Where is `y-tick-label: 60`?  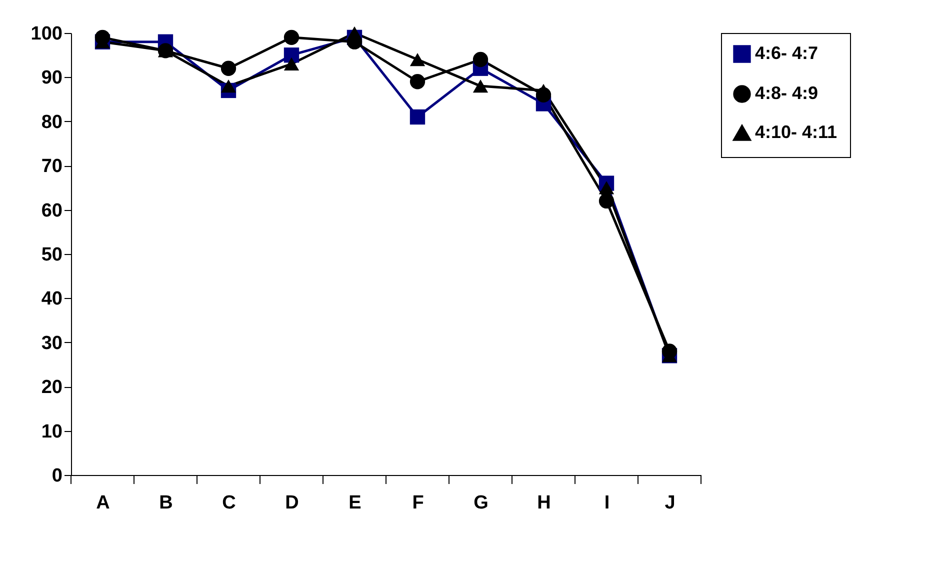
y-tick-label: 60 is located at coordinates (51, 211).